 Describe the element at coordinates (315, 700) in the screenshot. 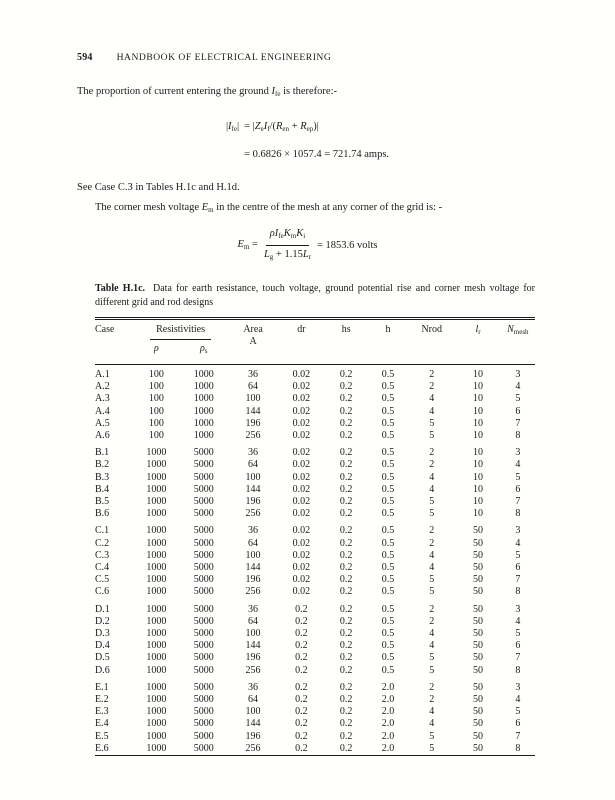

I see `table-row: E.2 1000 5000 64 0.2 0.2 2.0 2 50 4` at that location.